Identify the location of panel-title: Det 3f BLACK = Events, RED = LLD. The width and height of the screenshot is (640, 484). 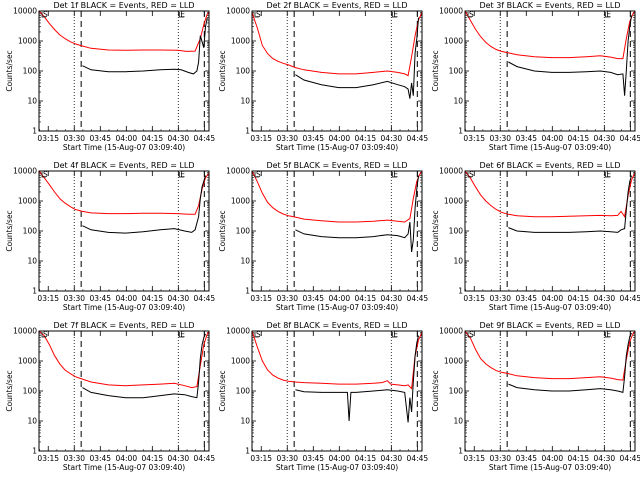
(549, 5).